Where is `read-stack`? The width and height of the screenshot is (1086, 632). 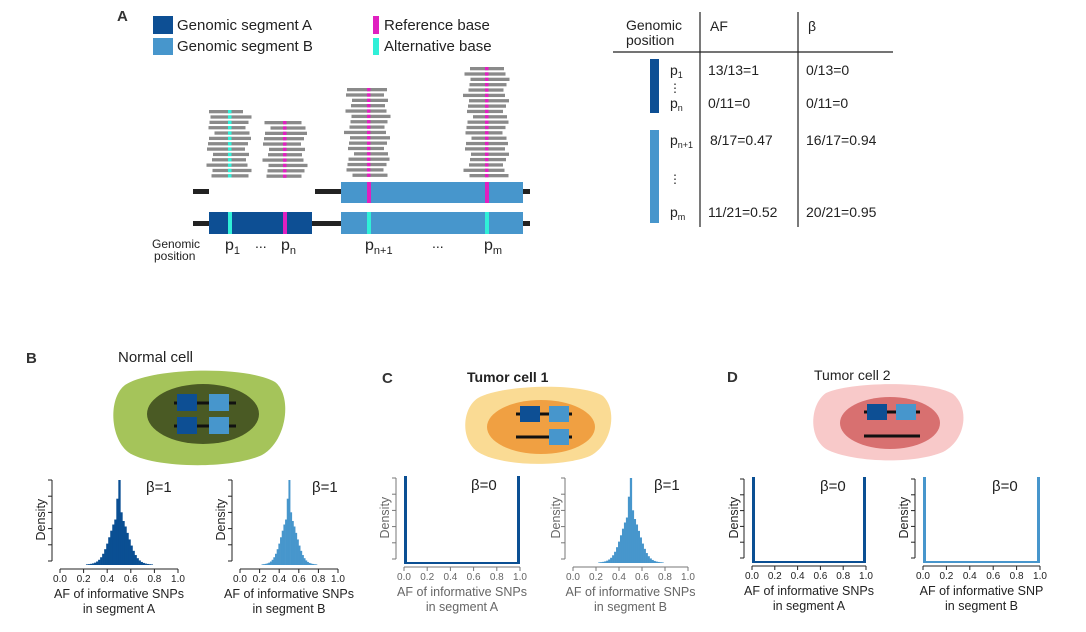 read-stack is located at coordinates (229, 144).